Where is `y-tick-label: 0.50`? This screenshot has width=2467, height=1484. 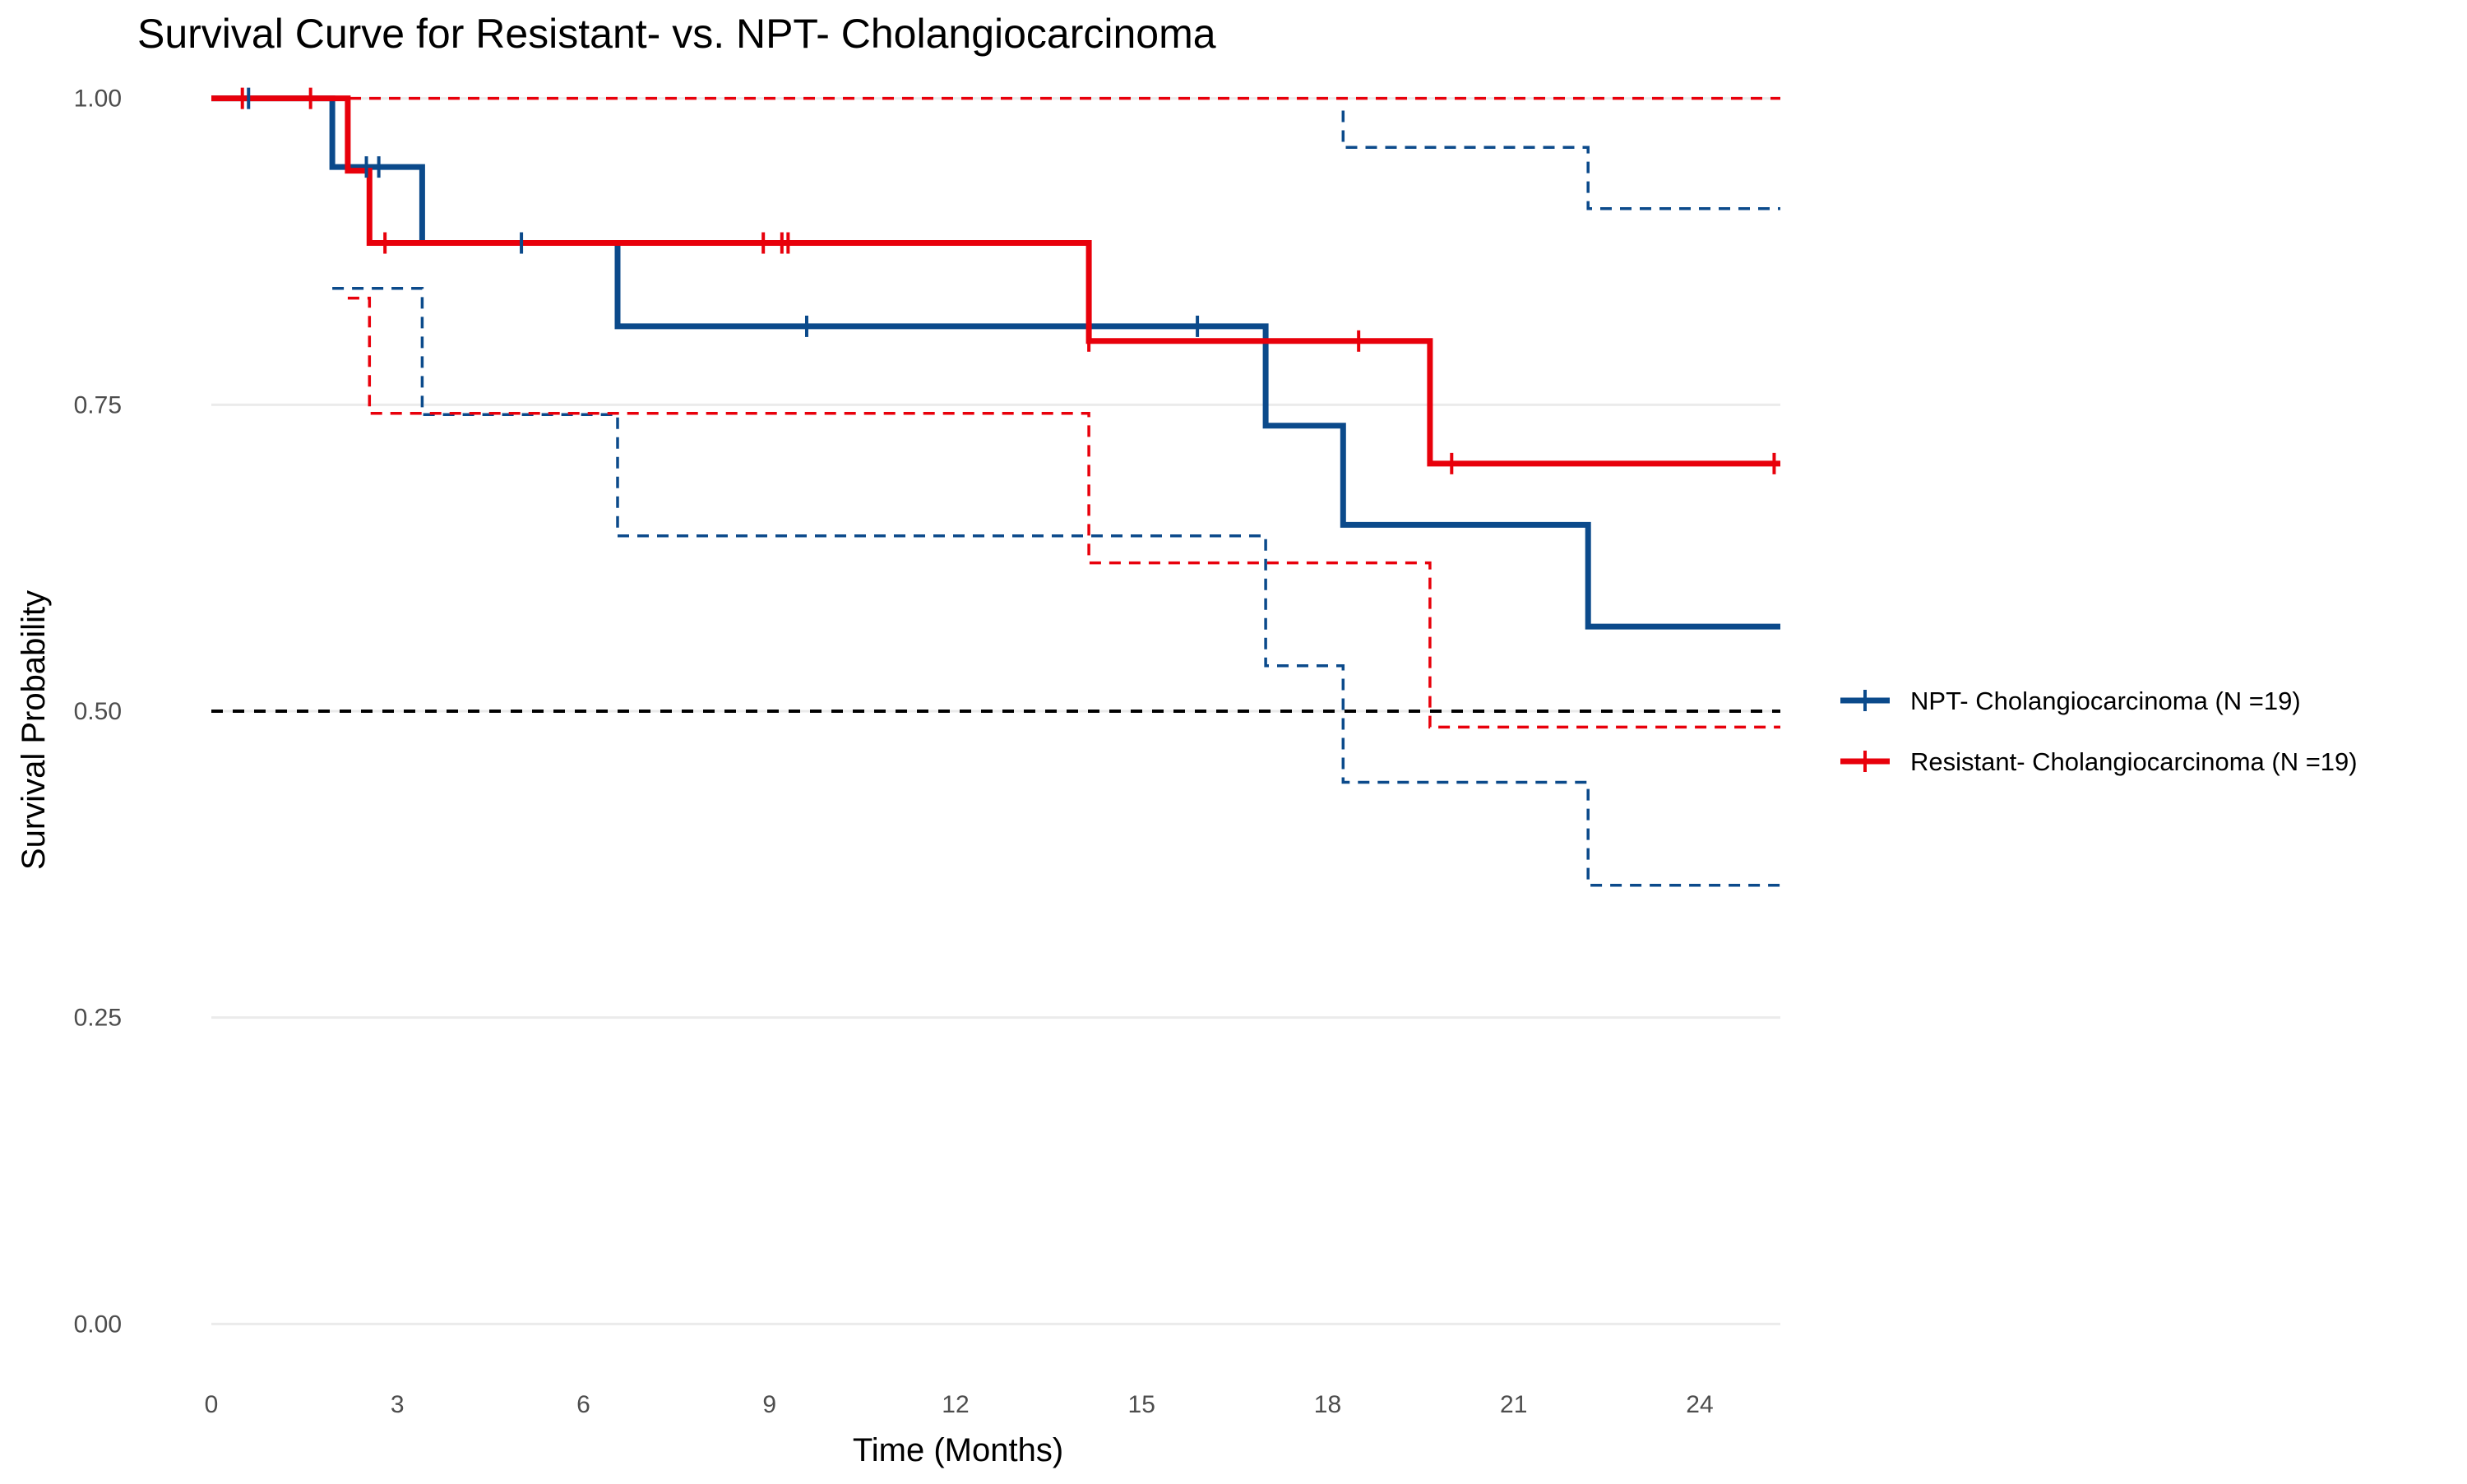 y-tick-label: 0.50 is located at coordinates (98, 711).